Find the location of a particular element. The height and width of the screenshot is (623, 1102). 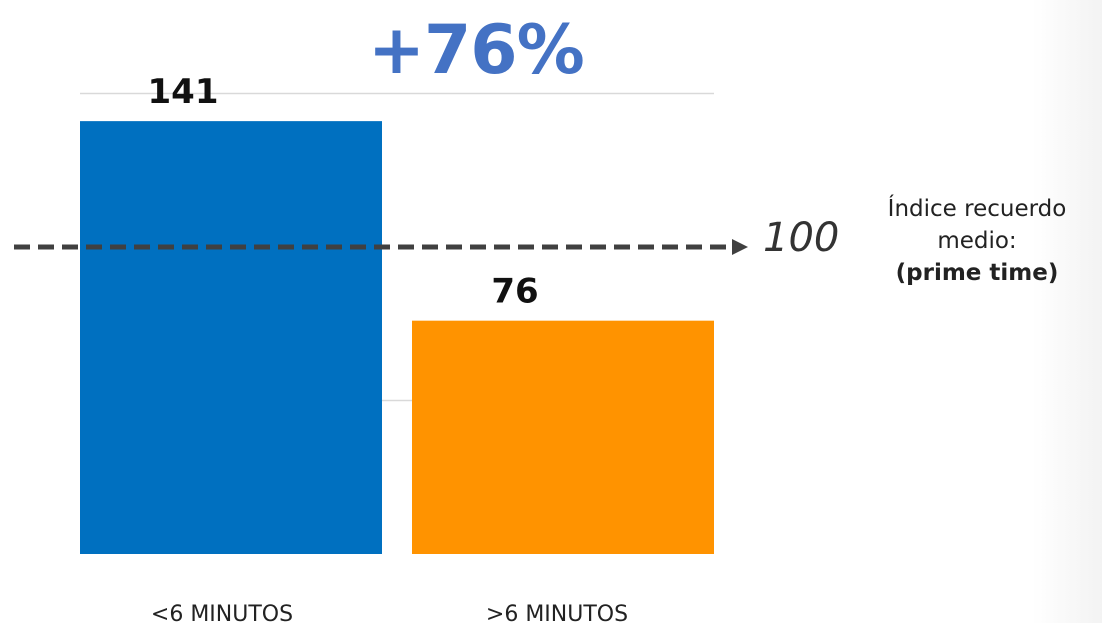

reference-note: Índice recuerdo medio: (prime time) is located at coordinates (977, 241).